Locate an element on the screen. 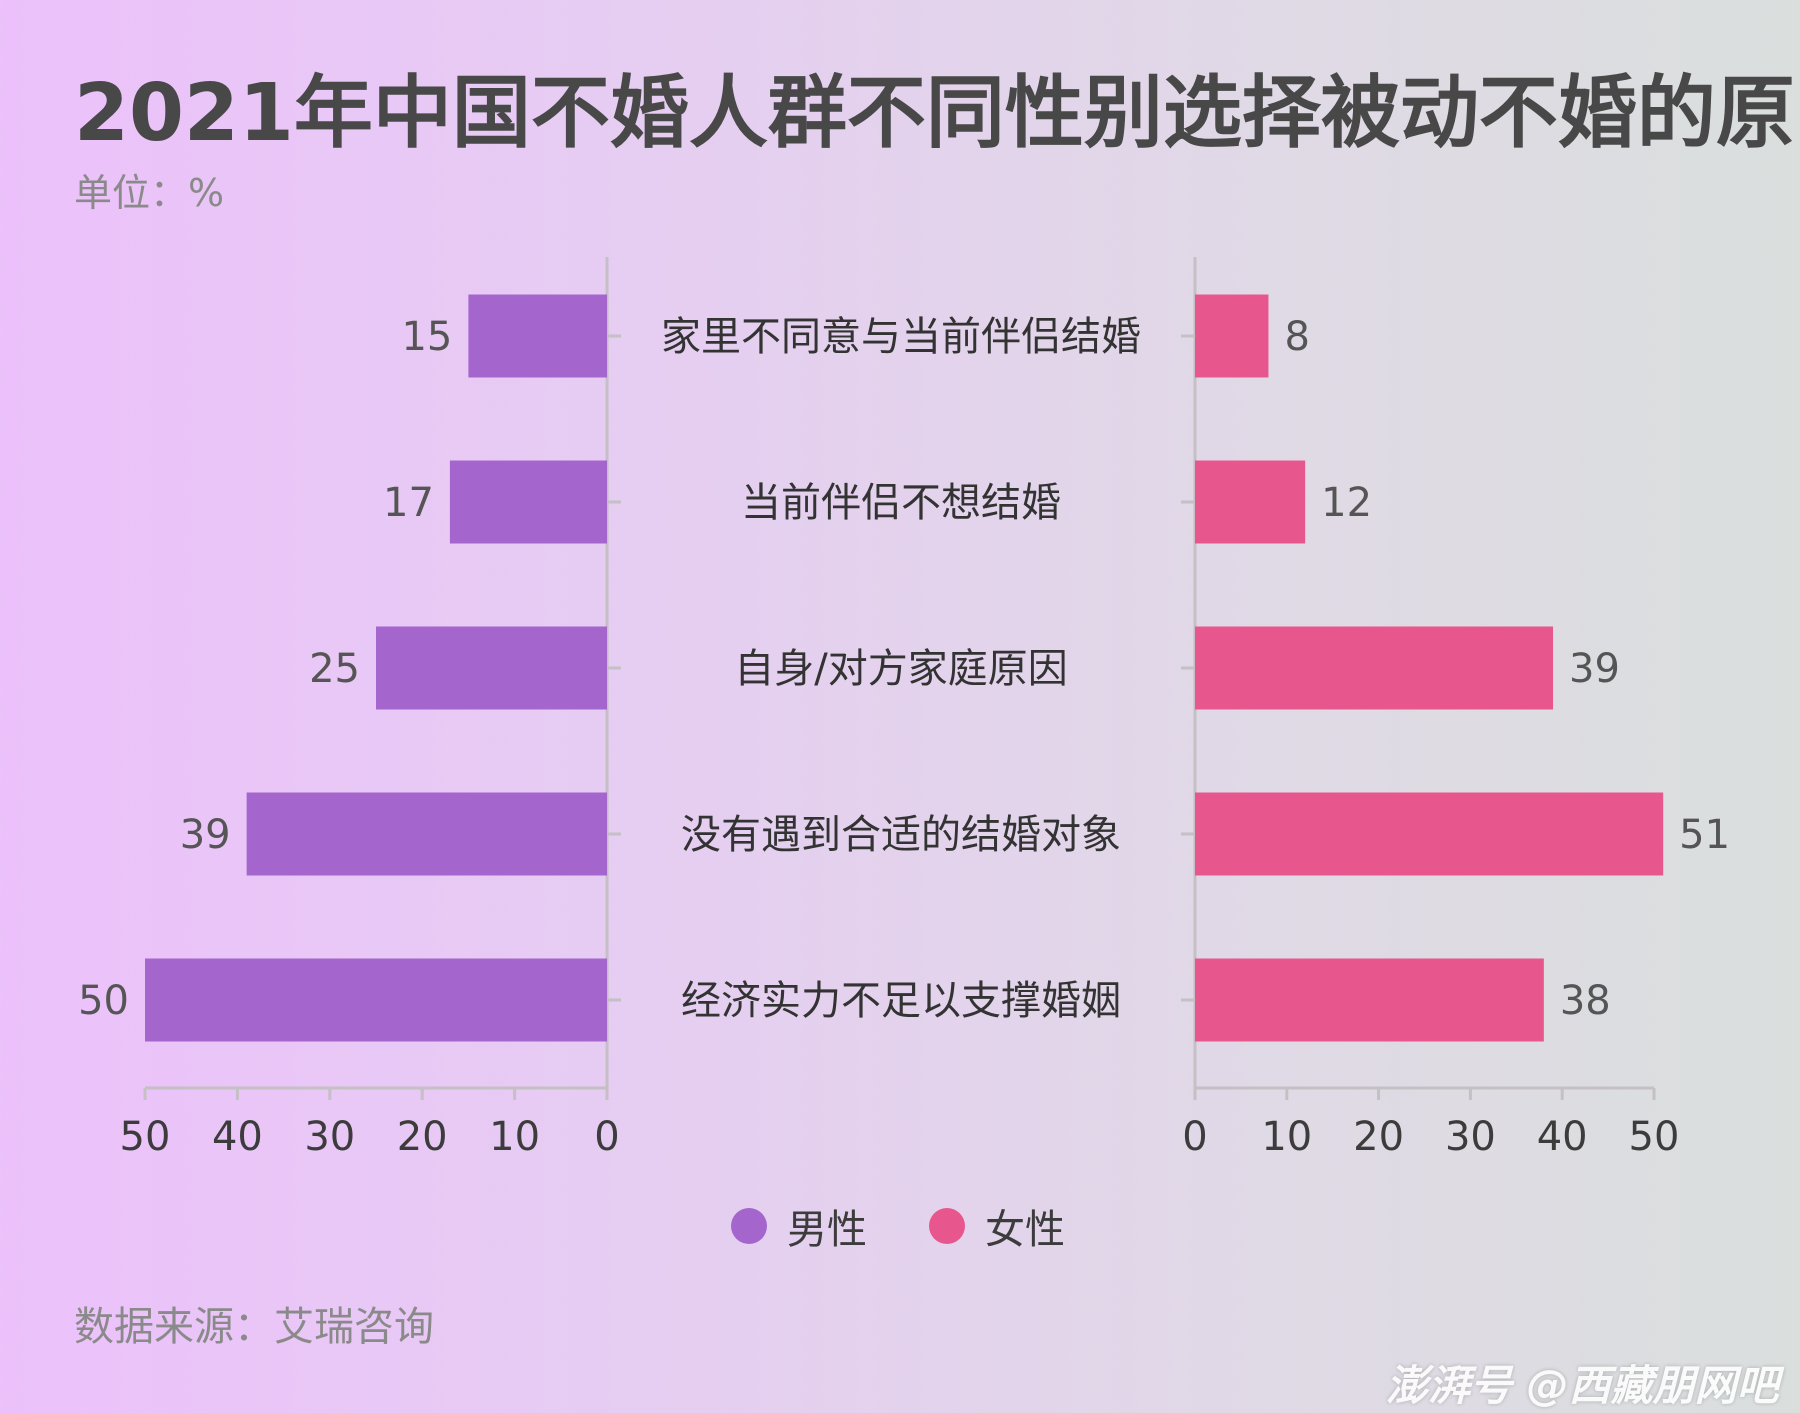  left-x-tick-label: 50 is located at coordinates (145, 1137).